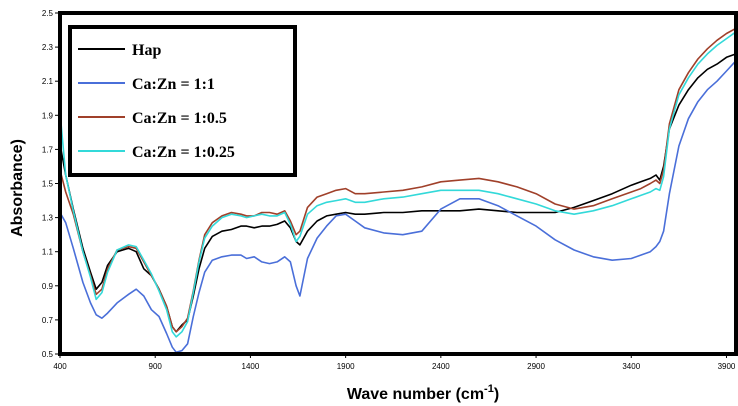  What do you see at coordinates (156, 366) in the screenshot?
I see `x-tick-label: 900` at bounding box center [156, 366].